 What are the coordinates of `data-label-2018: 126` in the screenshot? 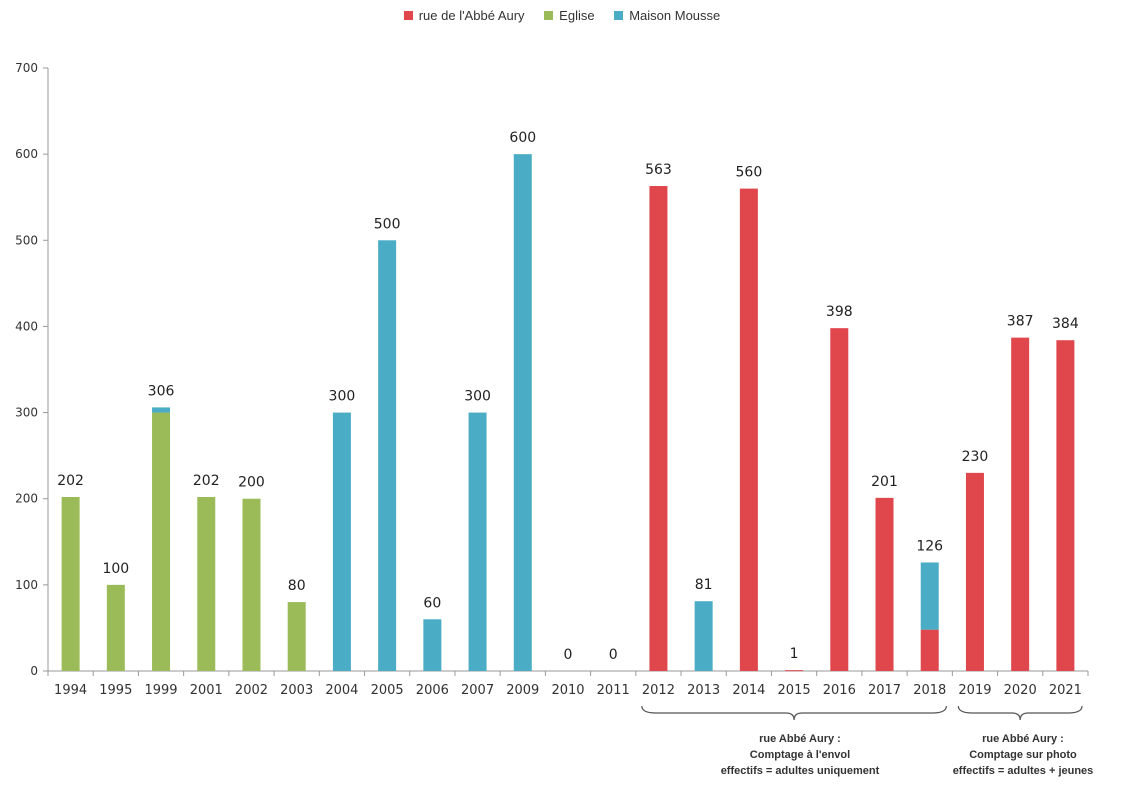 It's located at (929, 546).